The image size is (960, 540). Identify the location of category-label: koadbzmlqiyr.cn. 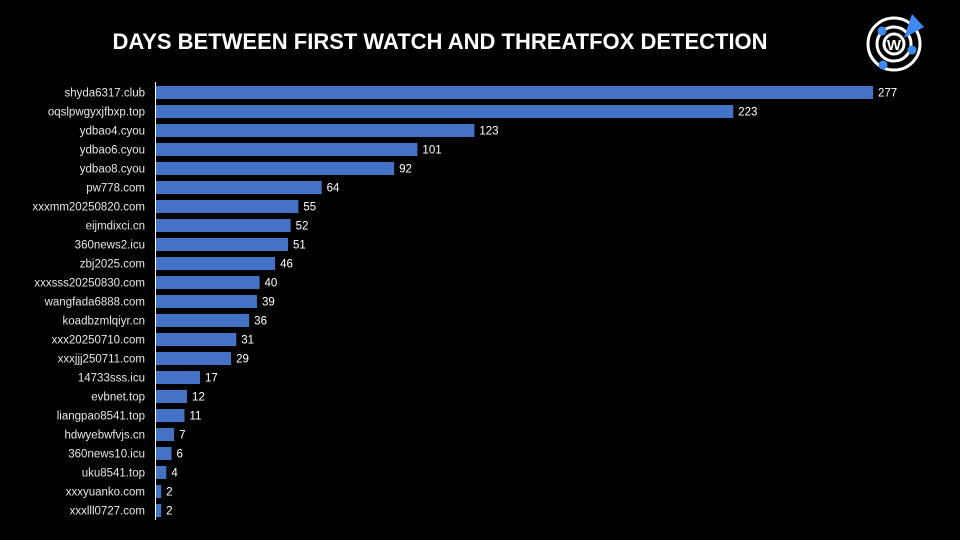
(104, 322).